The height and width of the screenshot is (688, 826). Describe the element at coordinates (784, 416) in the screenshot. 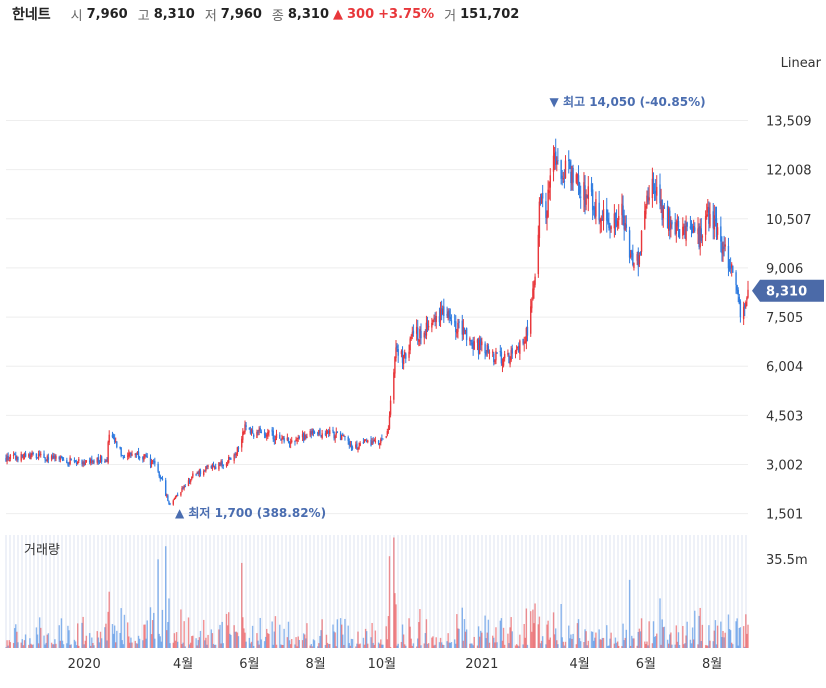

I see `y-tick-label: 4,503` at that location.